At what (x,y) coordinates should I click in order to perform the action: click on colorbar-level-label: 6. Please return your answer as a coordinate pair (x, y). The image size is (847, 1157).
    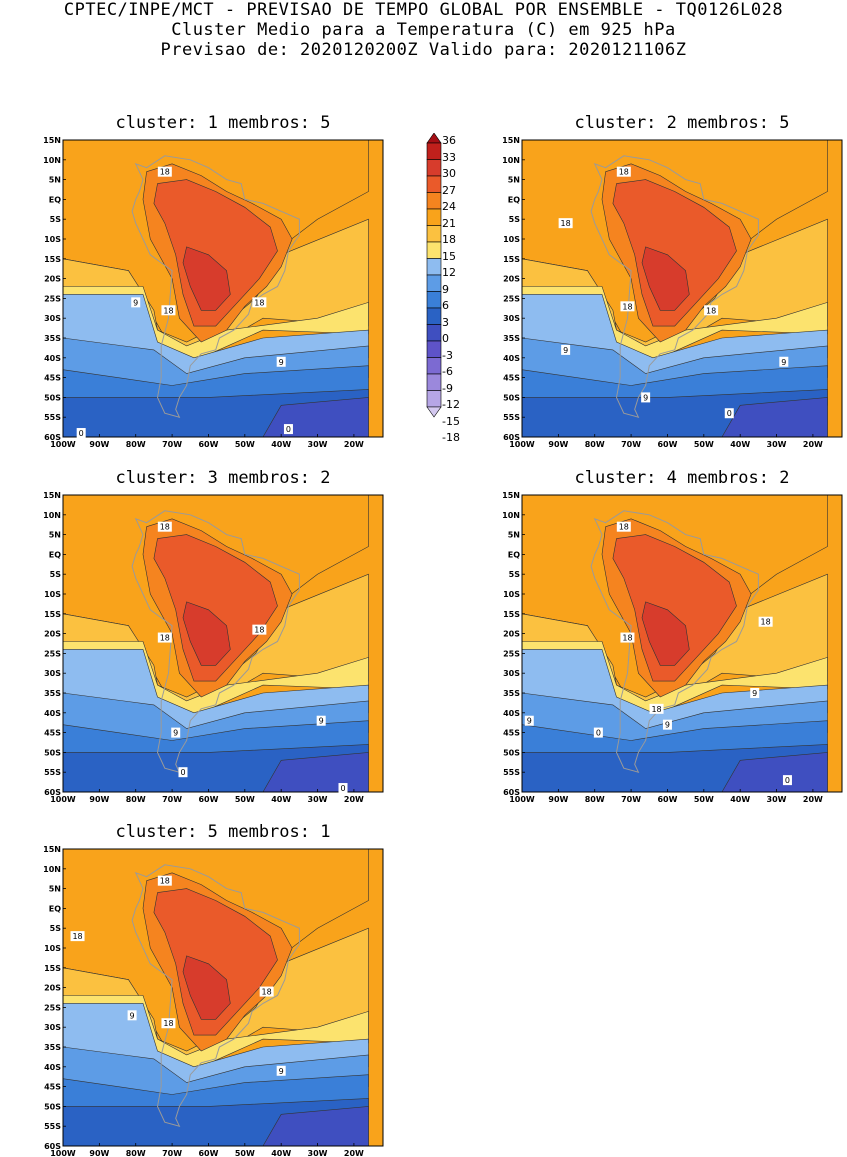
    Looking at the image, I should click on (445, 305).